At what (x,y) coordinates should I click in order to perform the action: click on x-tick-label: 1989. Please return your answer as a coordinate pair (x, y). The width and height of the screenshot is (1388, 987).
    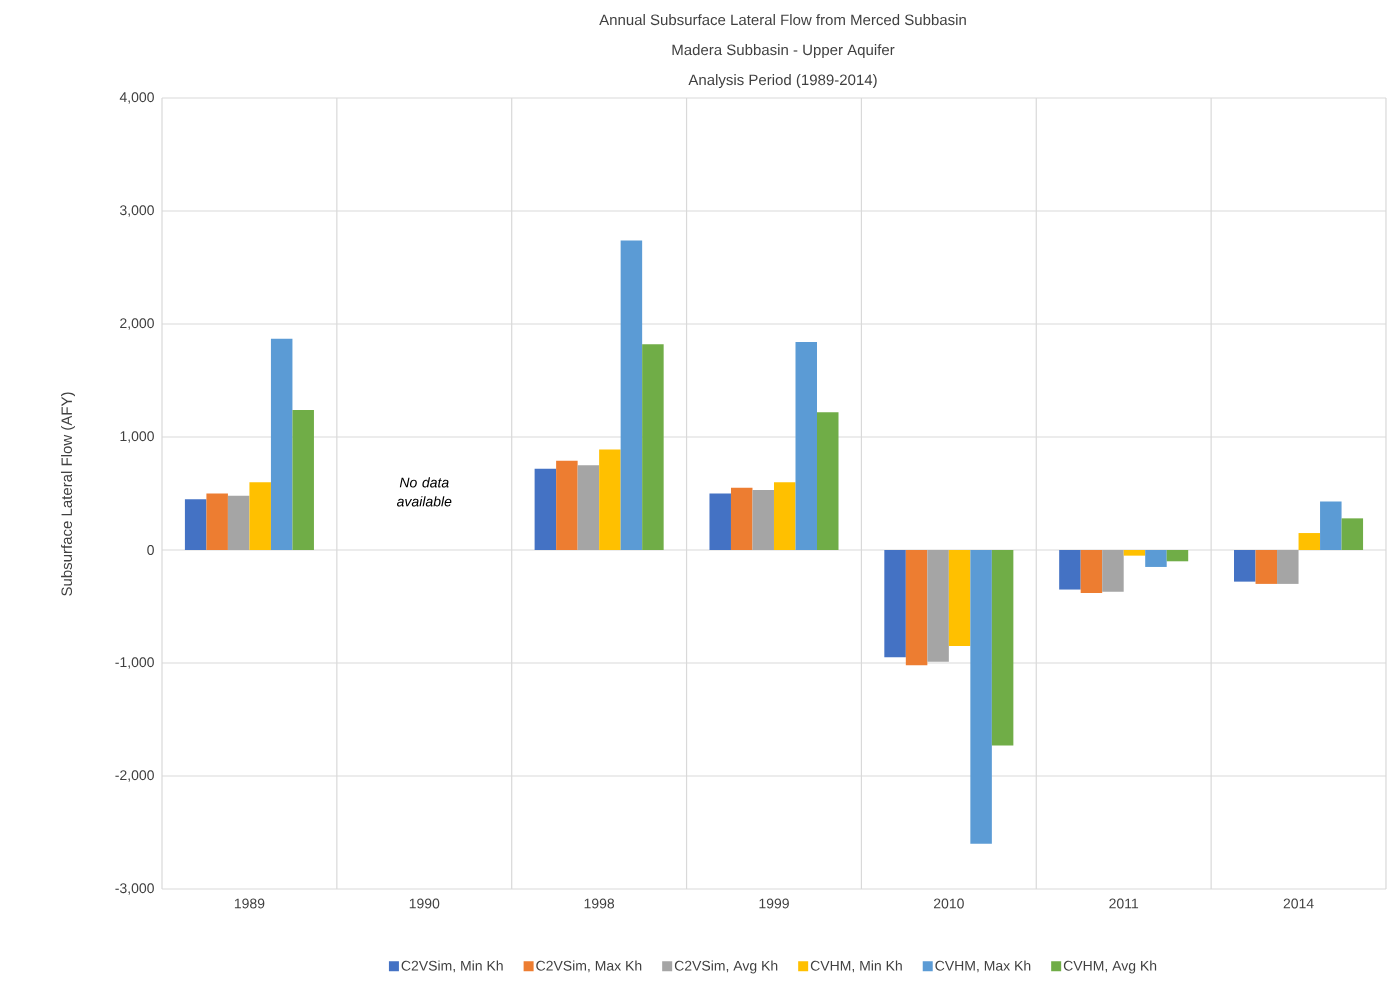
    Looking at the image, I should click on (249, 903).